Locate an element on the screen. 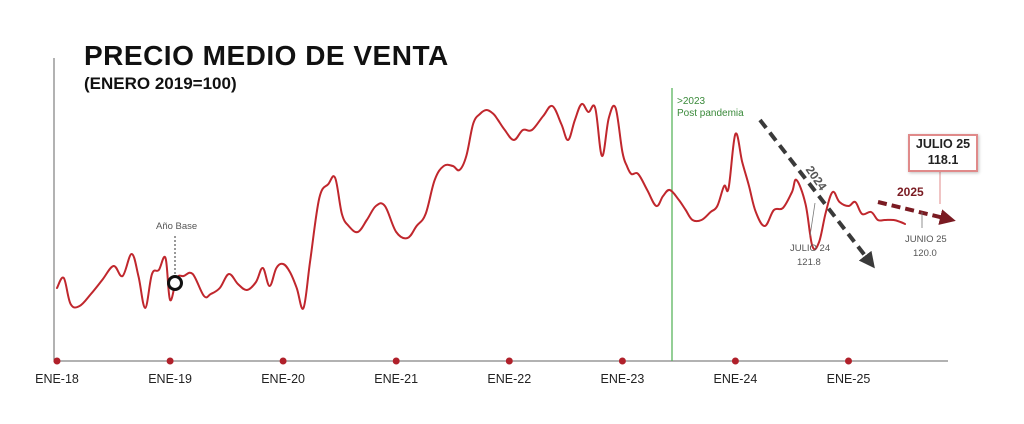 The width and height of the screenshot is (1024, 424). x-tick-label: ENE-20 is located at coordinates (283, 379).